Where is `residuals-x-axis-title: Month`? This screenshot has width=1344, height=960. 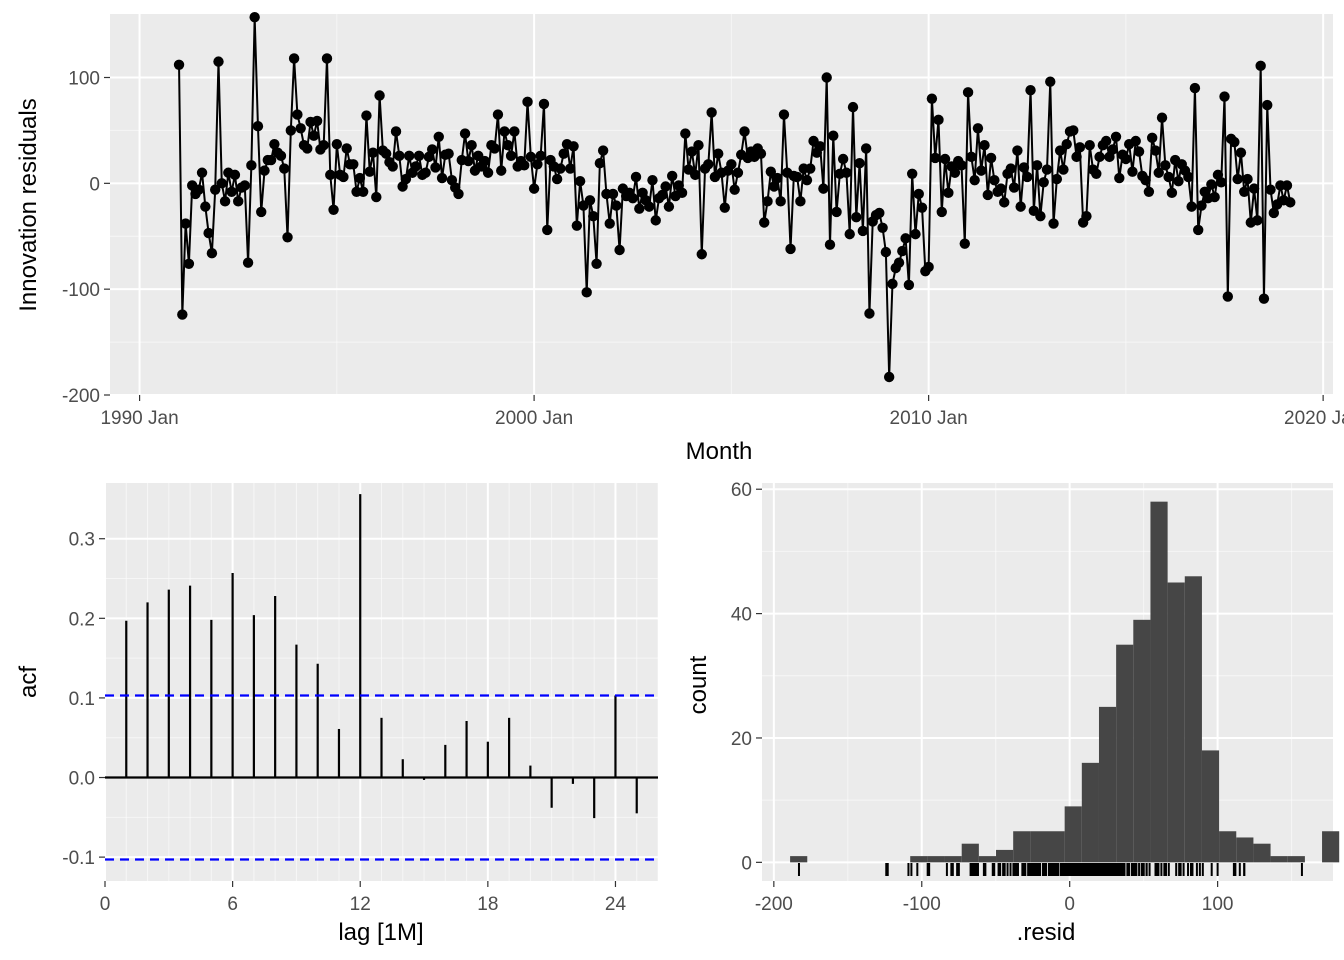 residuals-x-axis-title: Month is located at coordinates (719, 451).